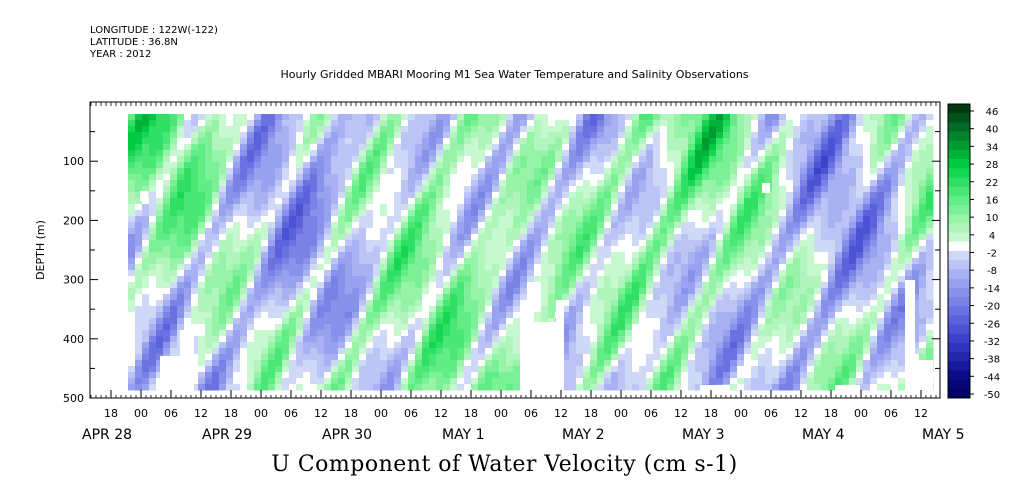 The width and height of the screenshot is (1009, 504). What do you see at coordinates (107, 435) in the screenshot?
I see `x-date-label: APR 28` at bounding box center [107, 435].